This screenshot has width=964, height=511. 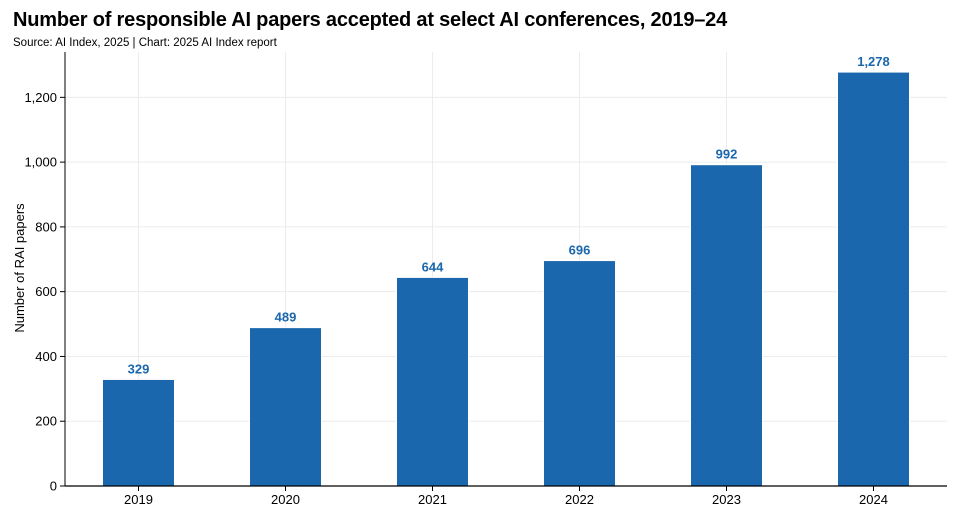 I want to click on y-tick-label: 200, so click(x=46, y=421).